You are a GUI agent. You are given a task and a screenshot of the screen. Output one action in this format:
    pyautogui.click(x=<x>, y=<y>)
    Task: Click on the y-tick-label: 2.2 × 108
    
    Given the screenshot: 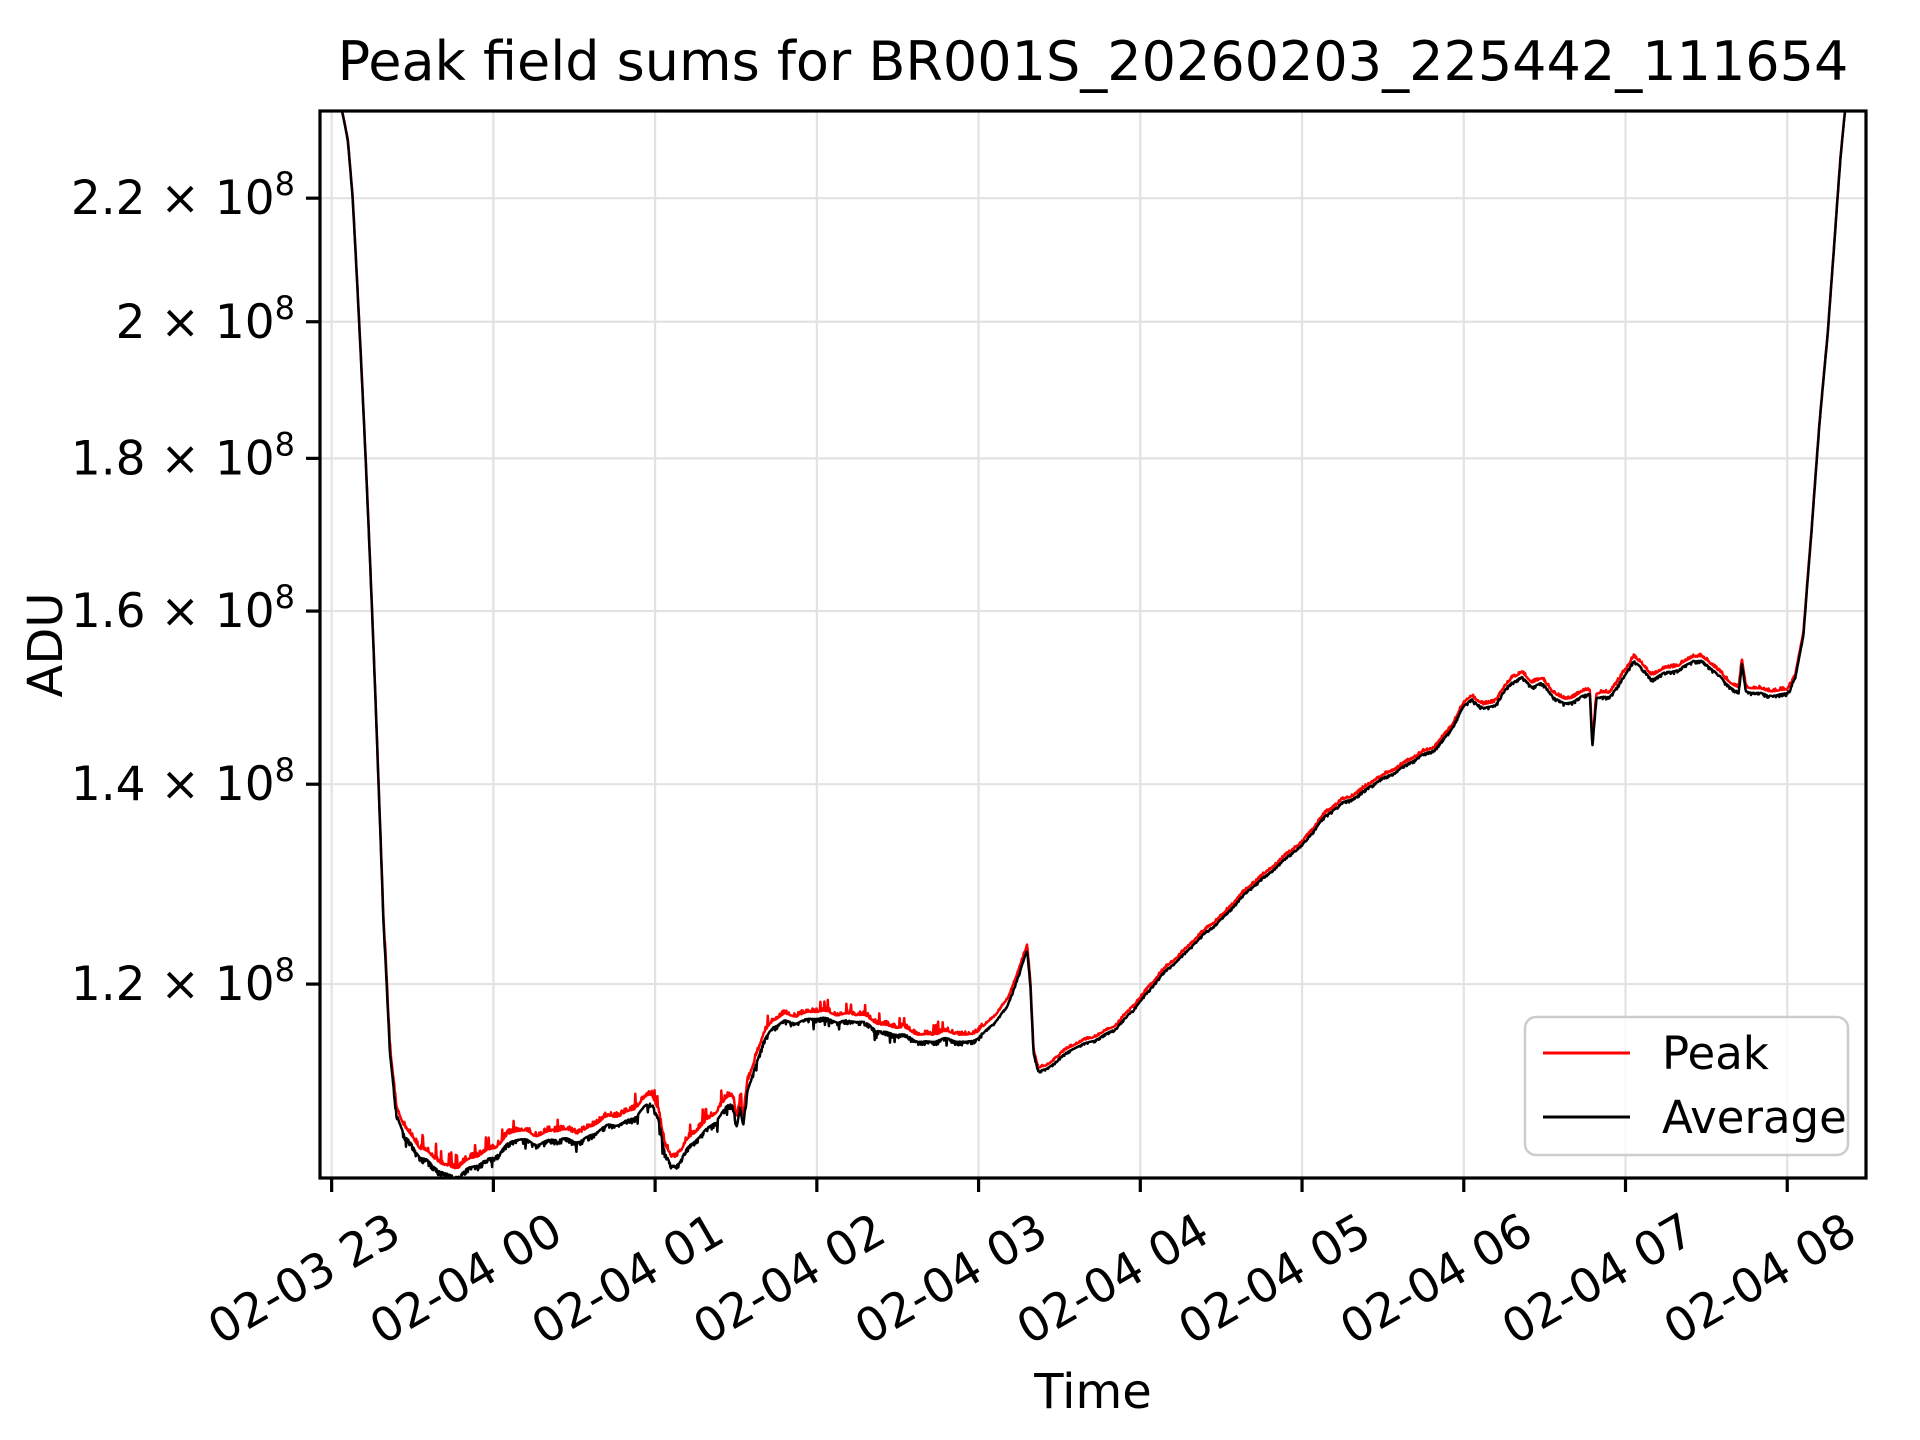 What is the action you would take?
    pyautogui.click(x=183, y=195)
    